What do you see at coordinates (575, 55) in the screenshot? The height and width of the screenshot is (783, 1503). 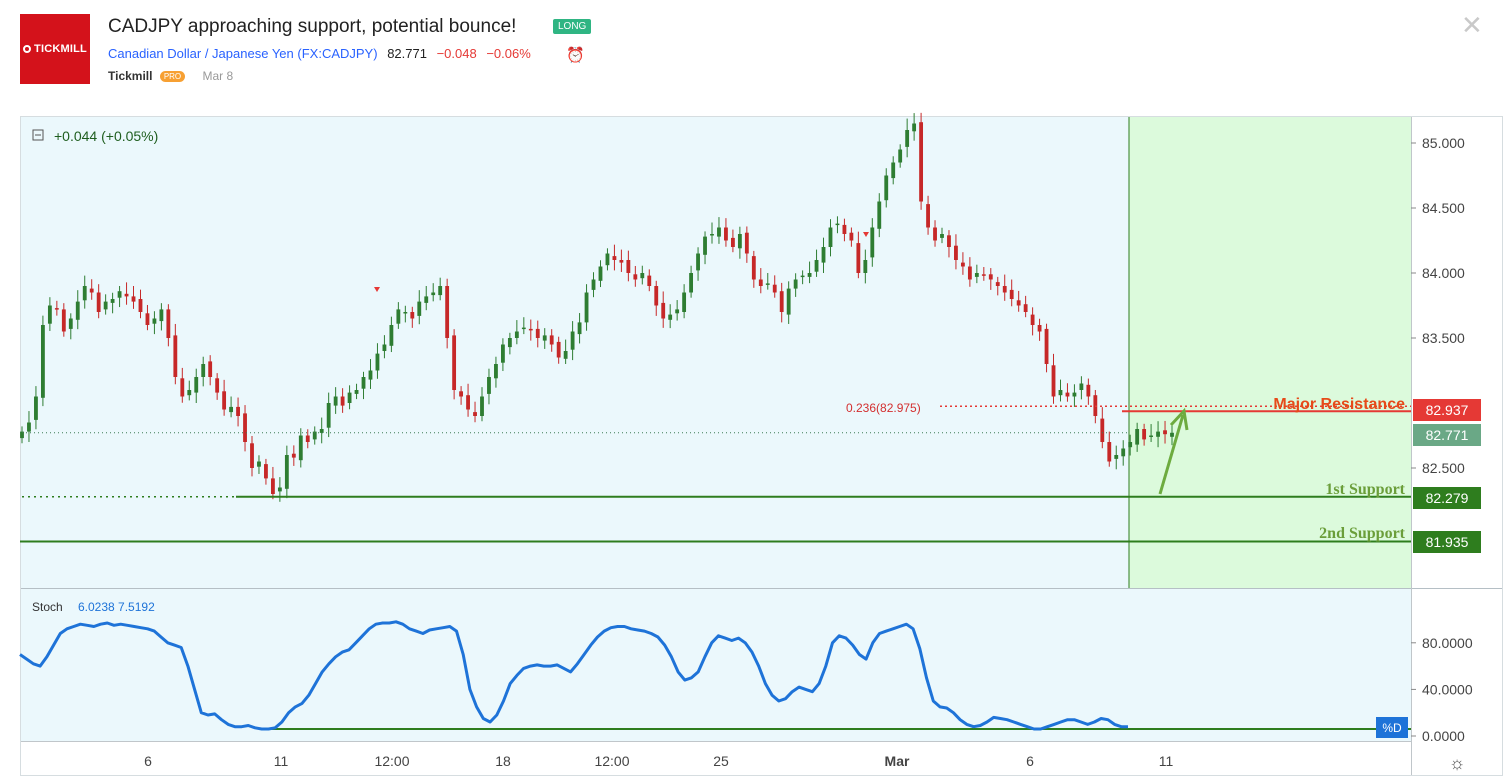 I see `alarm-clock-icon: ⏰` at bounding box center [575, 55].